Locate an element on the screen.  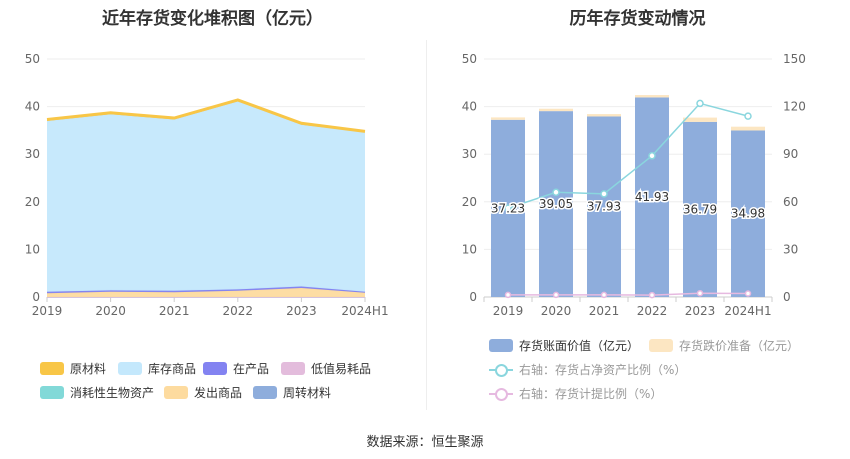
right-chart-title: 历年存货变动情况 is located at coordinates (637, 19).